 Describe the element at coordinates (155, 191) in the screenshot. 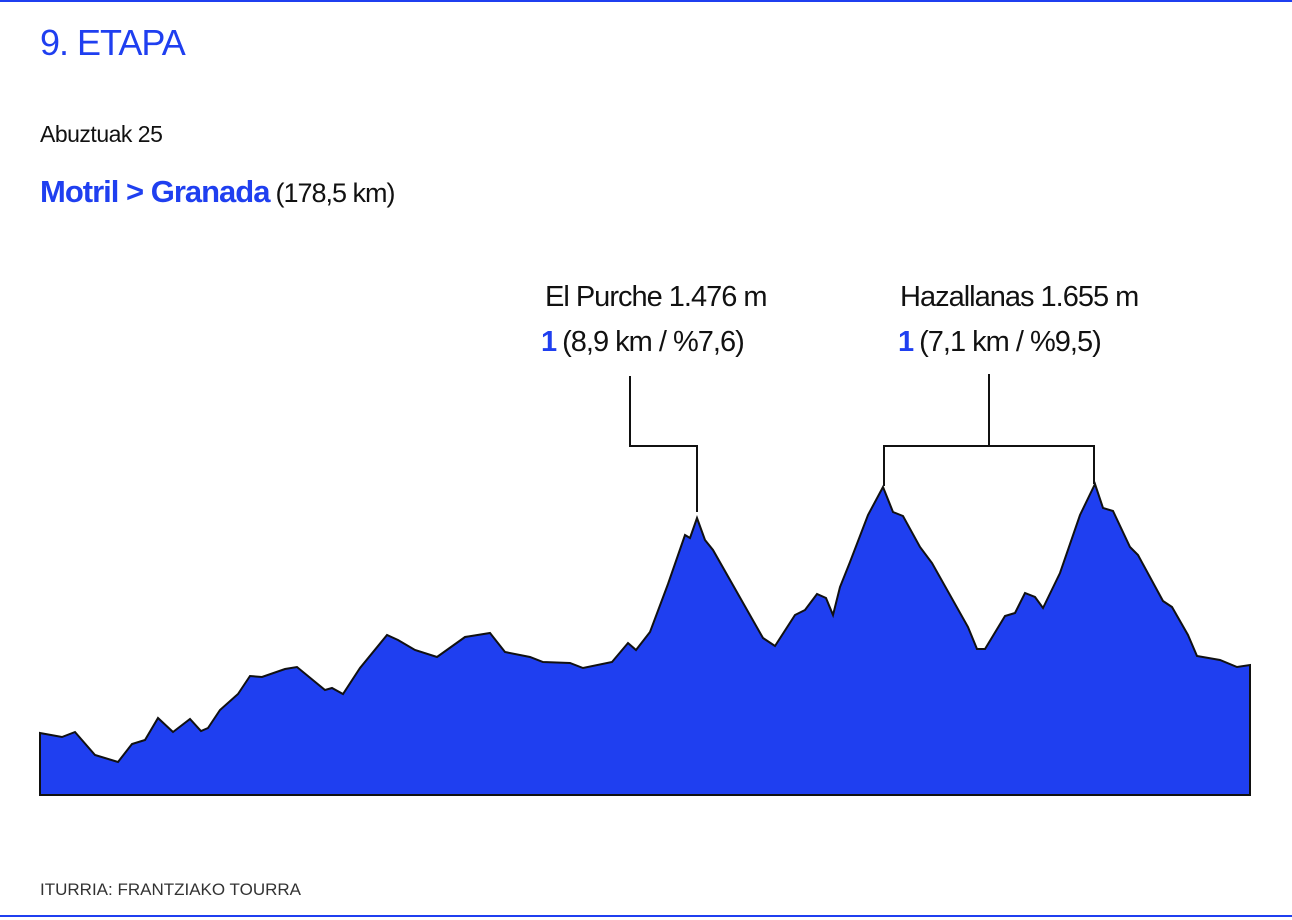

I see `route: Motril > Granada` at that location.